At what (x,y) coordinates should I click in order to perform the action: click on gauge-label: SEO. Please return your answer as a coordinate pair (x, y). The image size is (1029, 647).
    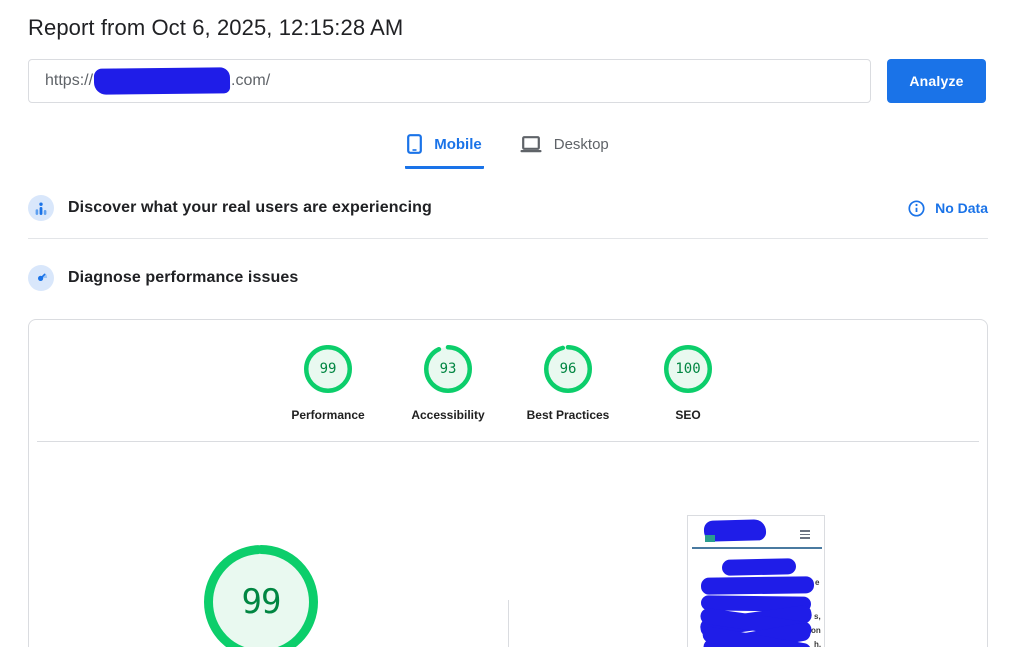
    Looking at the image, I should click on (688, 415).